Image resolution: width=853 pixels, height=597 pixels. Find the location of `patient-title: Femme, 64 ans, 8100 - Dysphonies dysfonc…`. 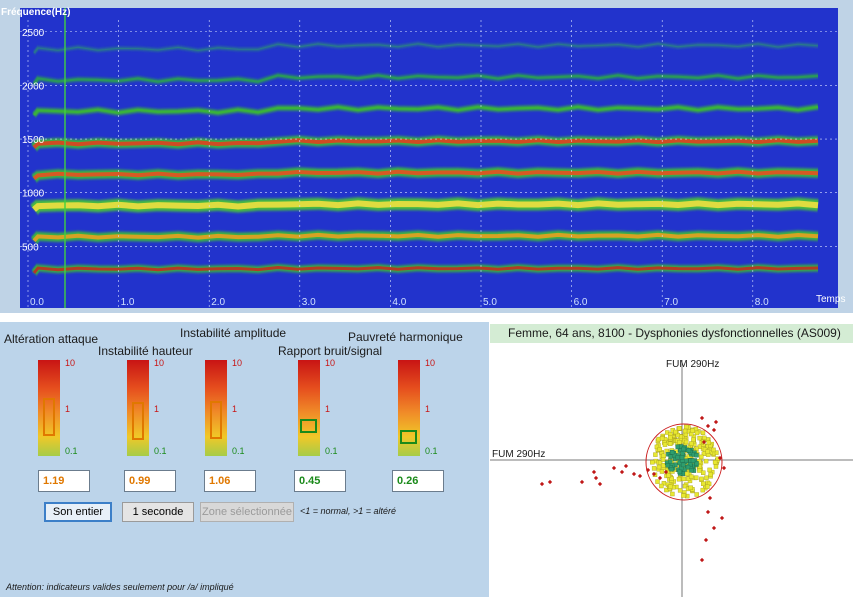

patient-title: Femme, 64 ans, 8100 - Dysphonies dysfonc… is located at coordinates (671, 333).